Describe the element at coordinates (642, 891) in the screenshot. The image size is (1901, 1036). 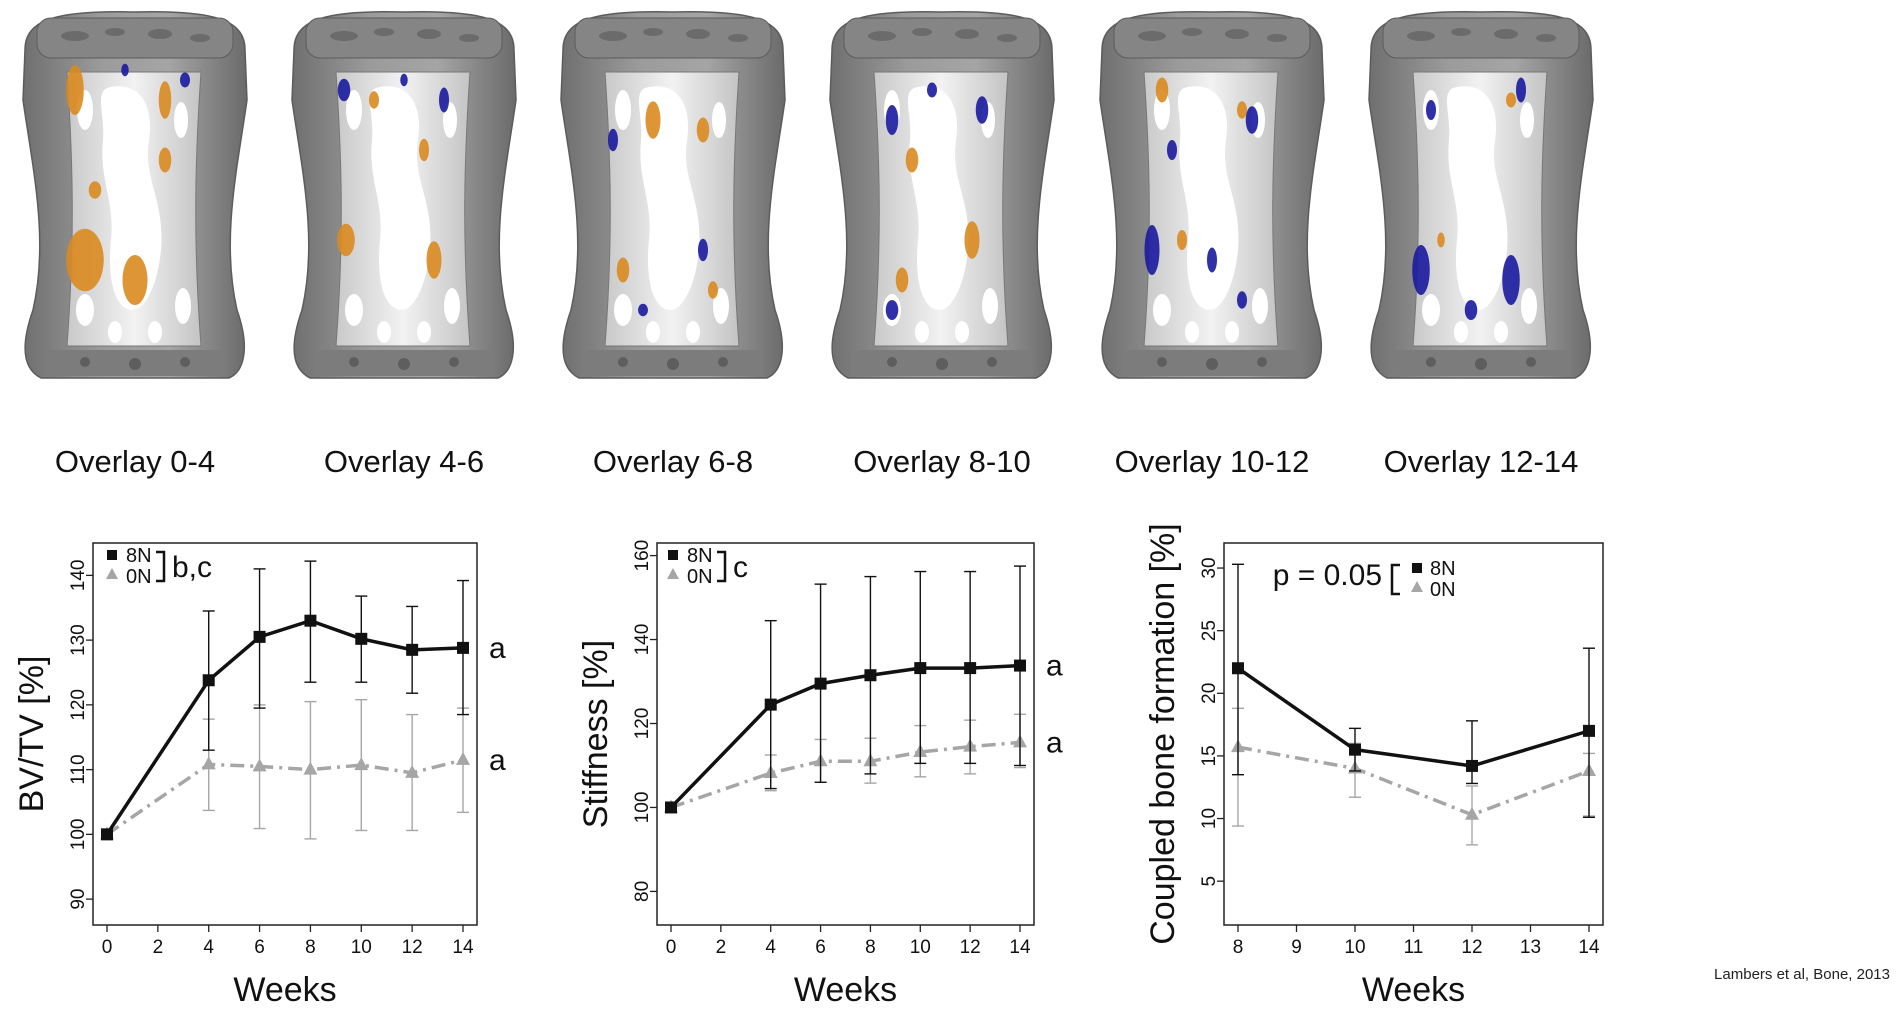
I see `y-tick-label: 80` at that location.